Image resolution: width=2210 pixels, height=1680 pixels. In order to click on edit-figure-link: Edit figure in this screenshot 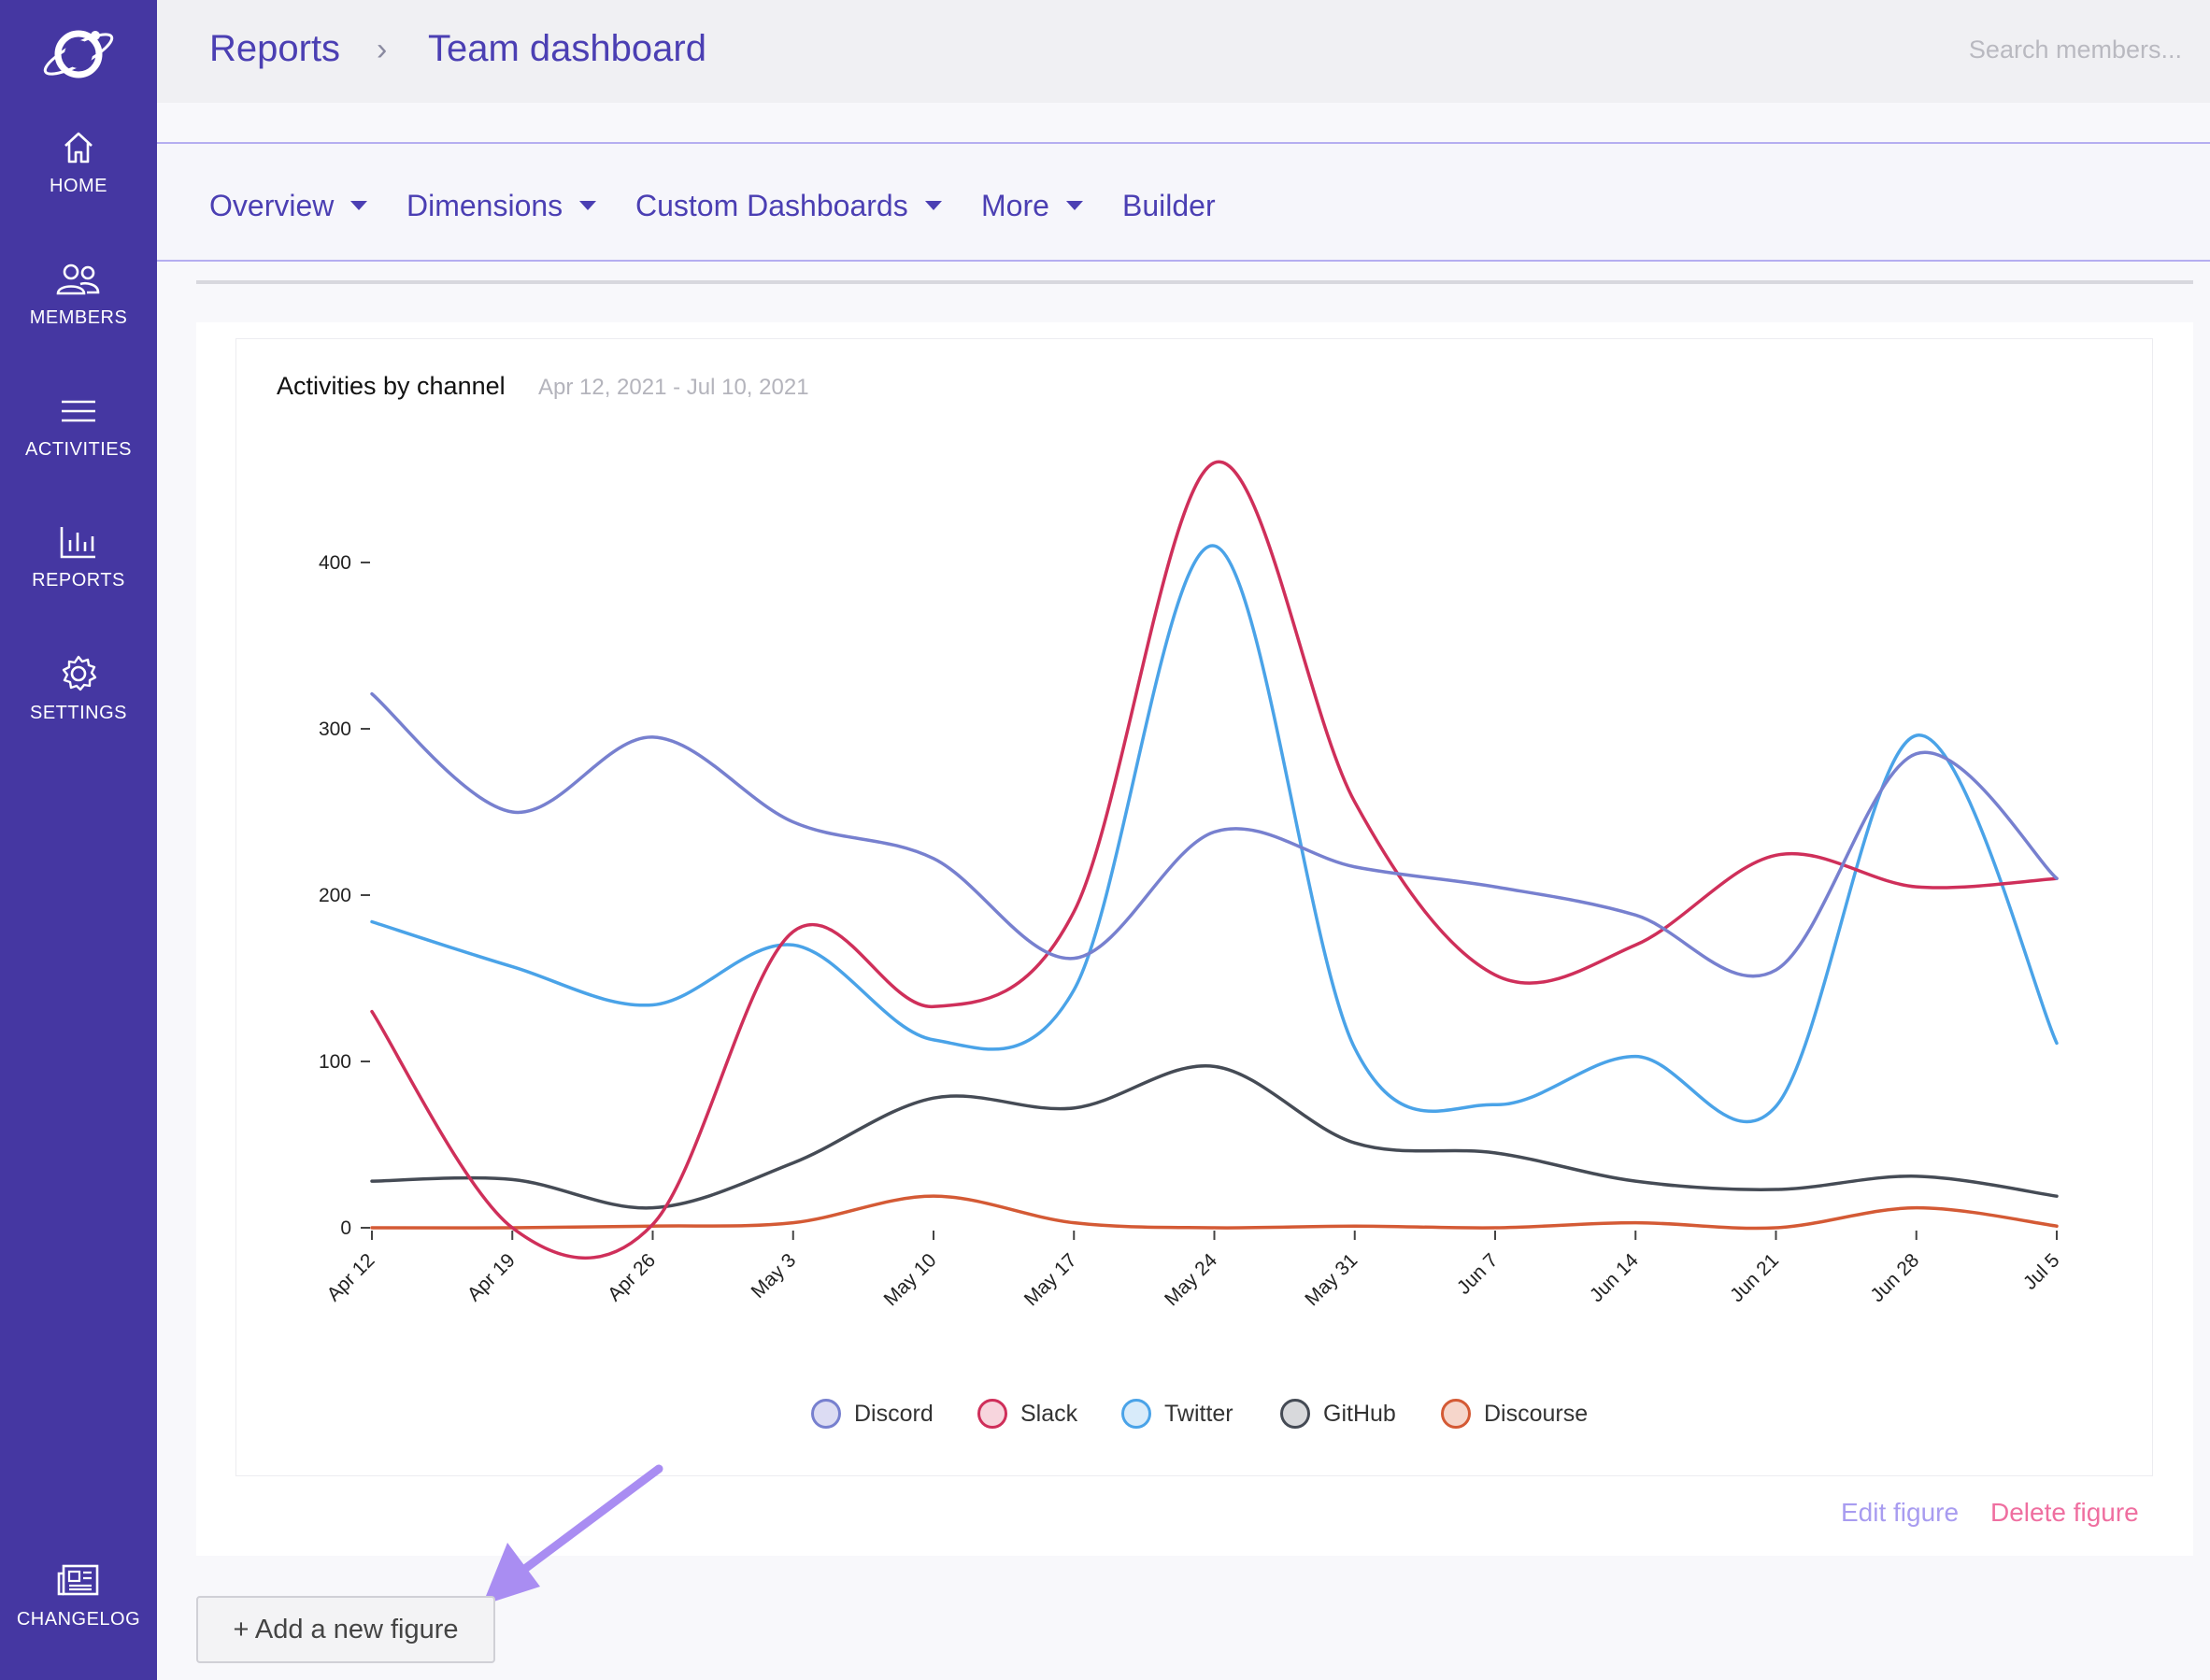, I will do `click(1900, 1512)`.